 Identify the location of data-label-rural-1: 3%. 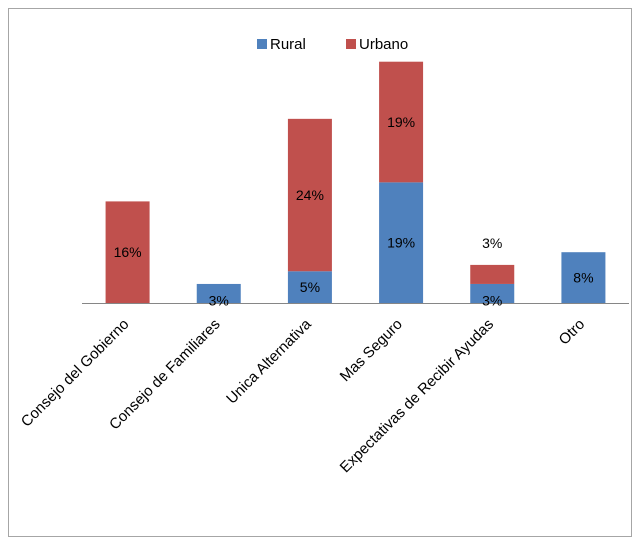
(219, 300).